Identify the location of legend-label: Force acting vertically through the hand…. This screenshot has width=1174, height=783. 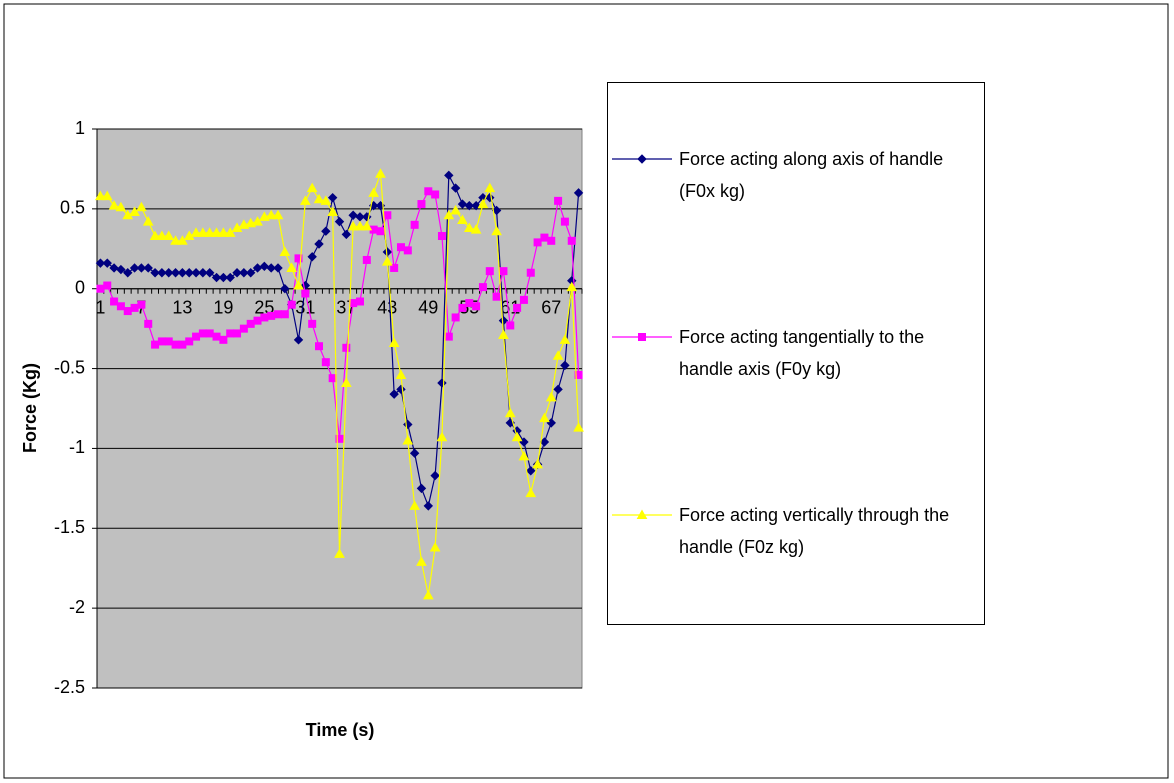
(814, 531).